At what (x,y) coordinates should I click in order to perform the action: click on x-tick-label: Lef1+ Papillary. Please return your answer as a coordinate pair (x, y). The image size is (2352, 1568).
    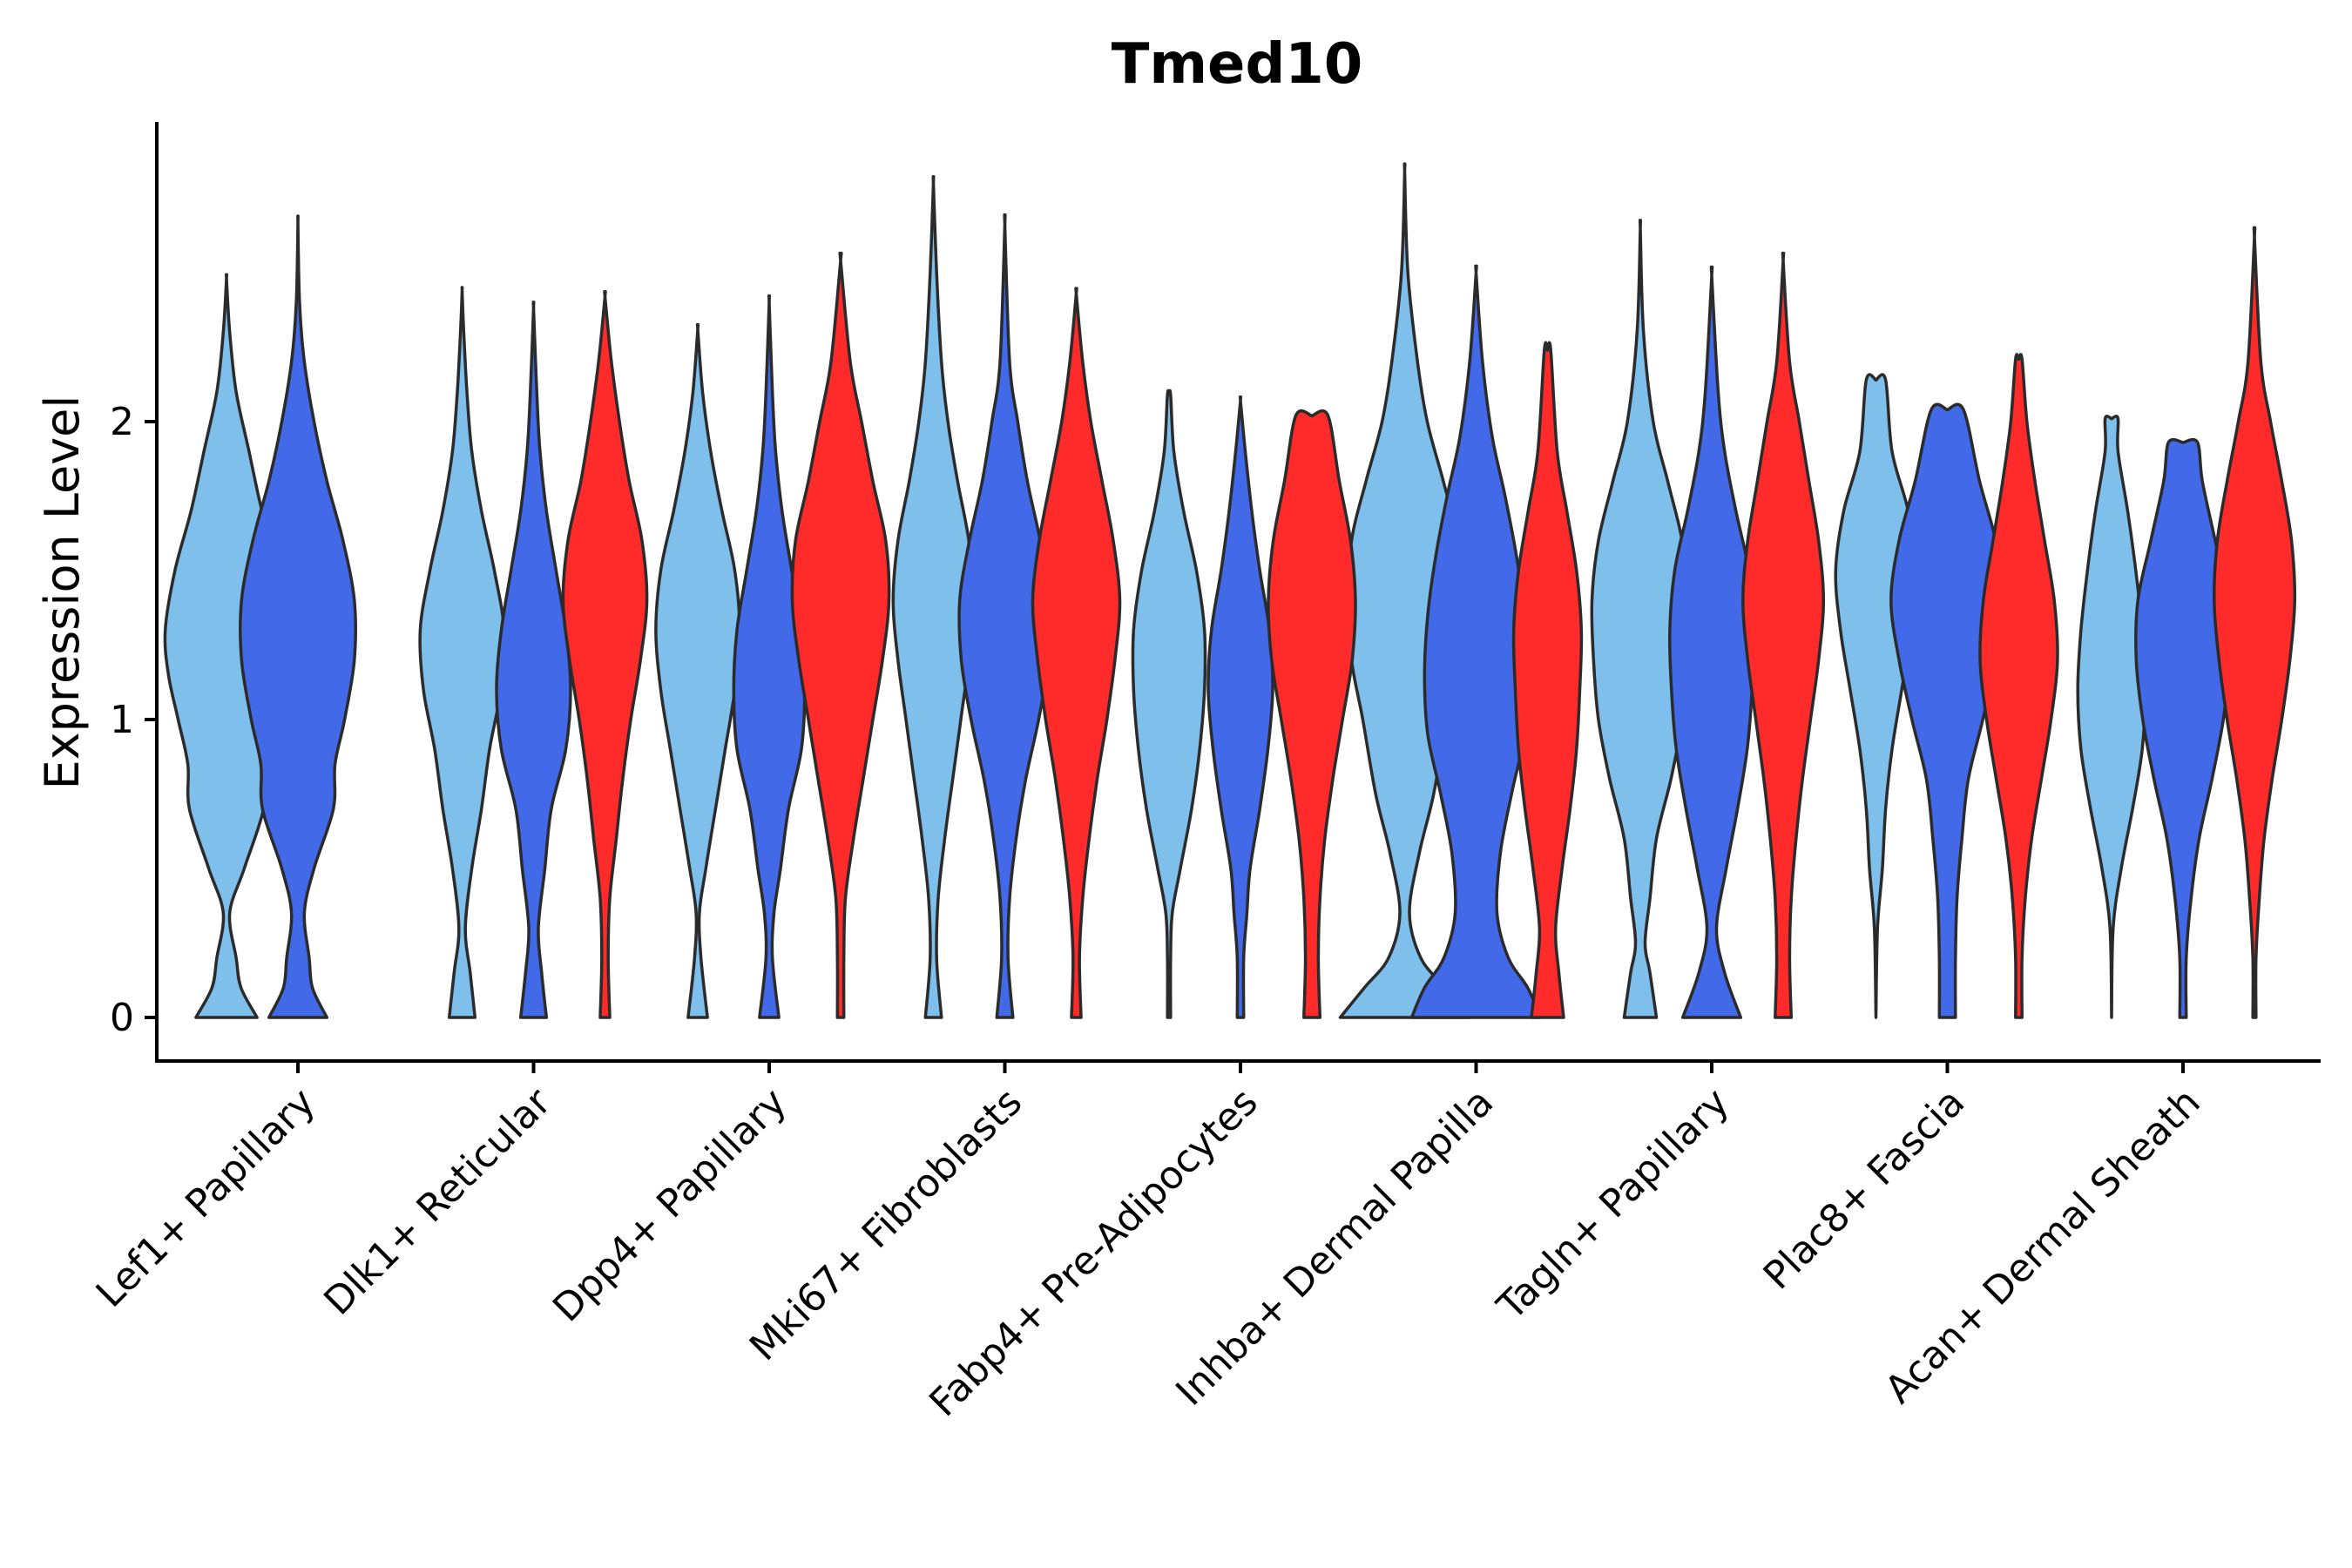
    Looking at the image, I should click on (206, 1198).